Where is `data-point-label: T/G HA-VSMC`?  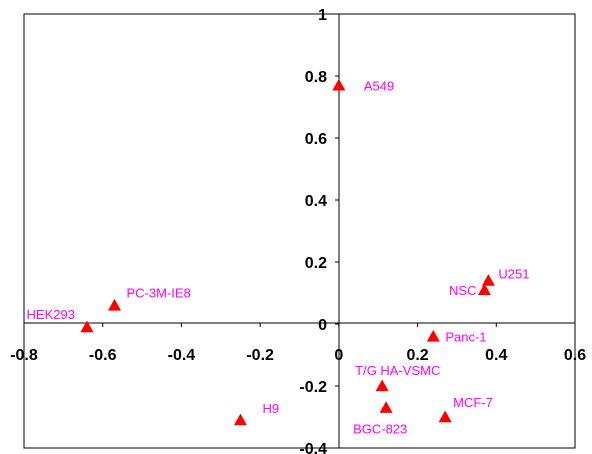 data-point-label: T/G HA-VSMC is located at coordinates (397, 370).